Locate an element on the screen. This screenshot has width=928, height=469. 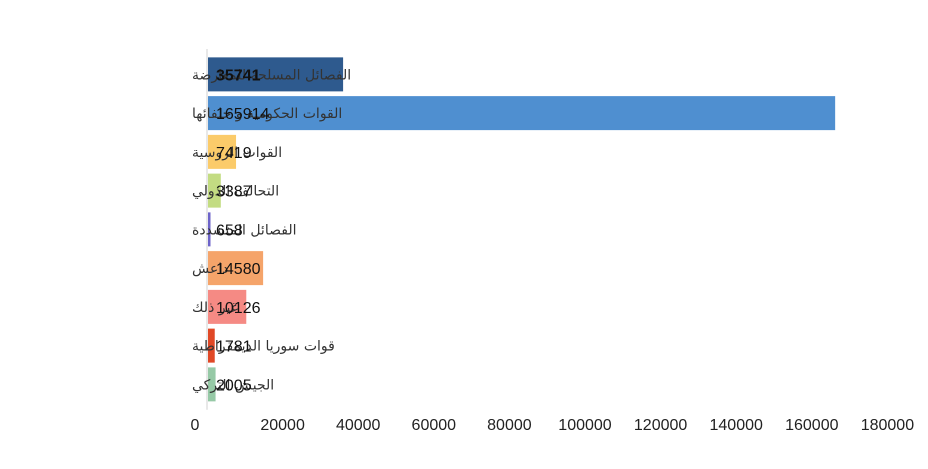
data-label: 14580 is located at coordinates (238, 269).